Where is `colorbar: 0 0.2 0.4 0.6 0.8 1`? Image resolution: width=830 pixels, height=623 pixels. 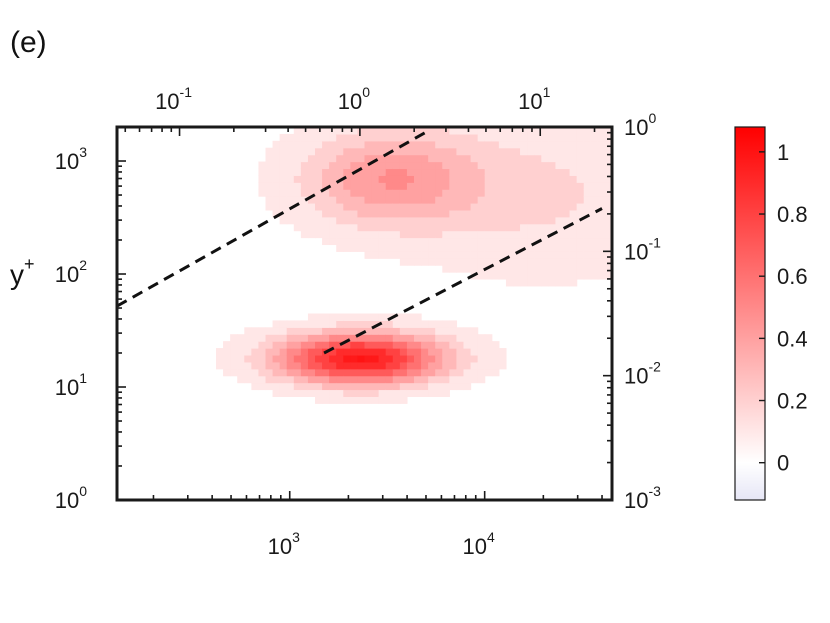 colorbar: 0 0.2 0.4 0.6 0.8 1 is located at coordinates (771, 313).